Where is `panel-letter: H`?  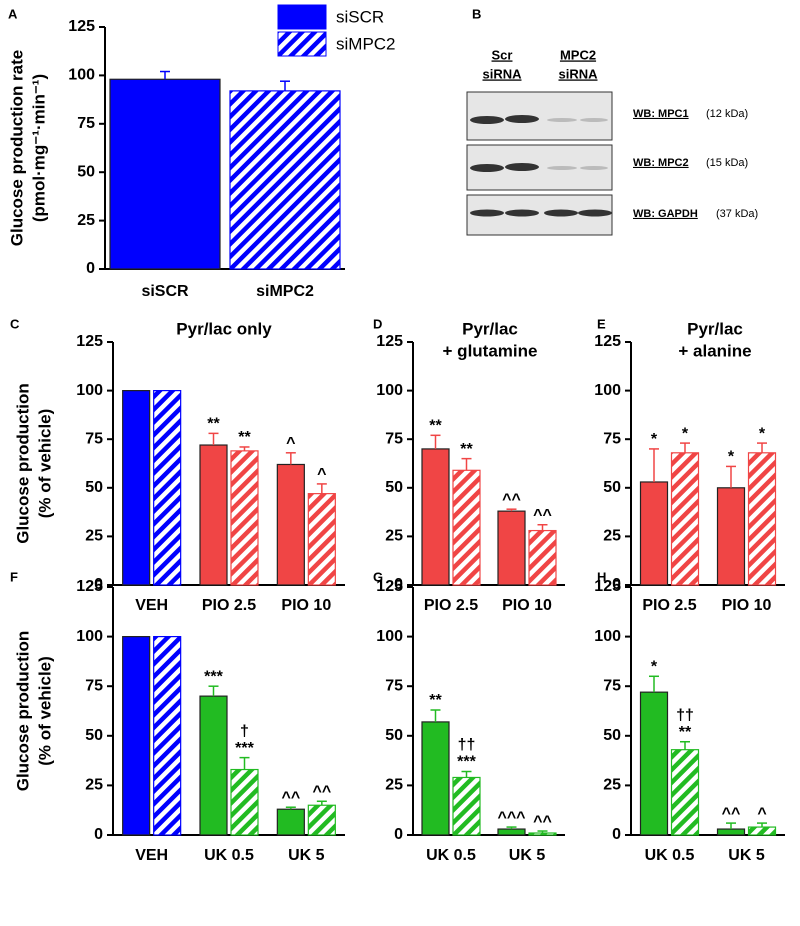
panel-letter: H is located at coordinates (601, 576).